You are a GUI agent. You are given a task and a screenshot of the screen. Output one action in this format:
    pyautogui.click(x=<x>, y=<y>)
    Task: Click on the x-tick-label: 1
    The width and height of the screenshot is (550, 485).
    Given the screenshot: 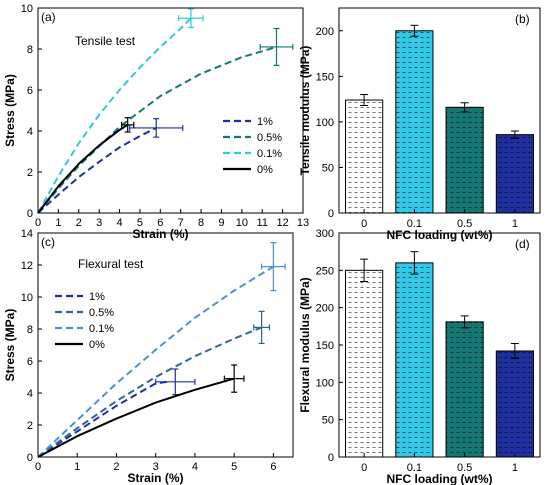 What is the action you would take?
    pyautogui.click(x=58, y=223)
    